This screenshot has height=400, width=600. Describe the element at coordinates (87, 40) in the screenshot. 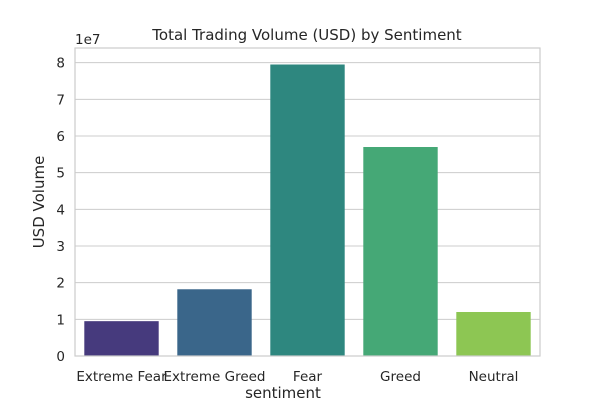

I see `y-offset-label: 1e7` at that location.